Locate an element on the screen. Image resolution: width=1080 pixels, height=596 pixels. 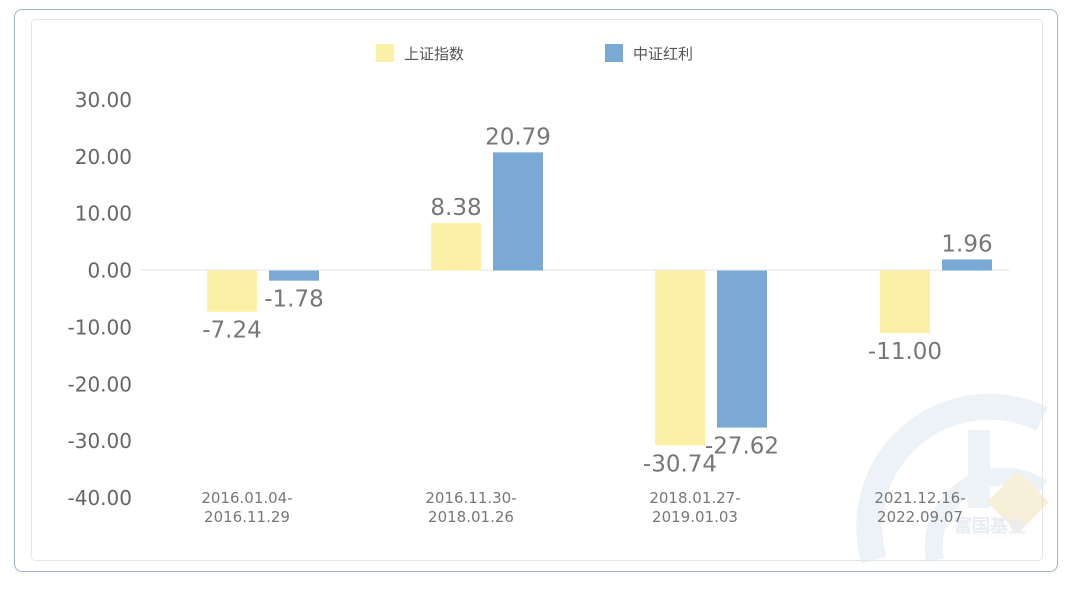
data-label: -30.74 is located at coordinates (680, 464).